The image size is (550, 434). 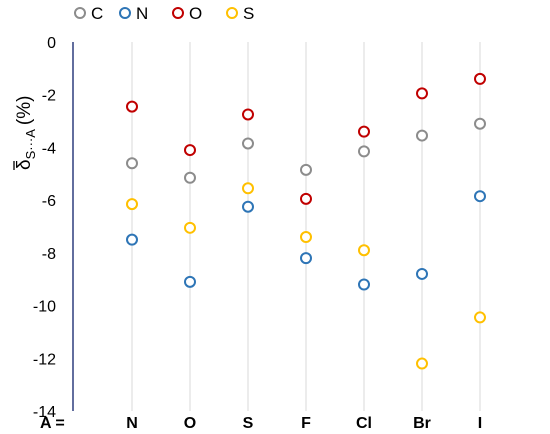 I want to click on legend-label-n: N, so click(x=142, y=13).